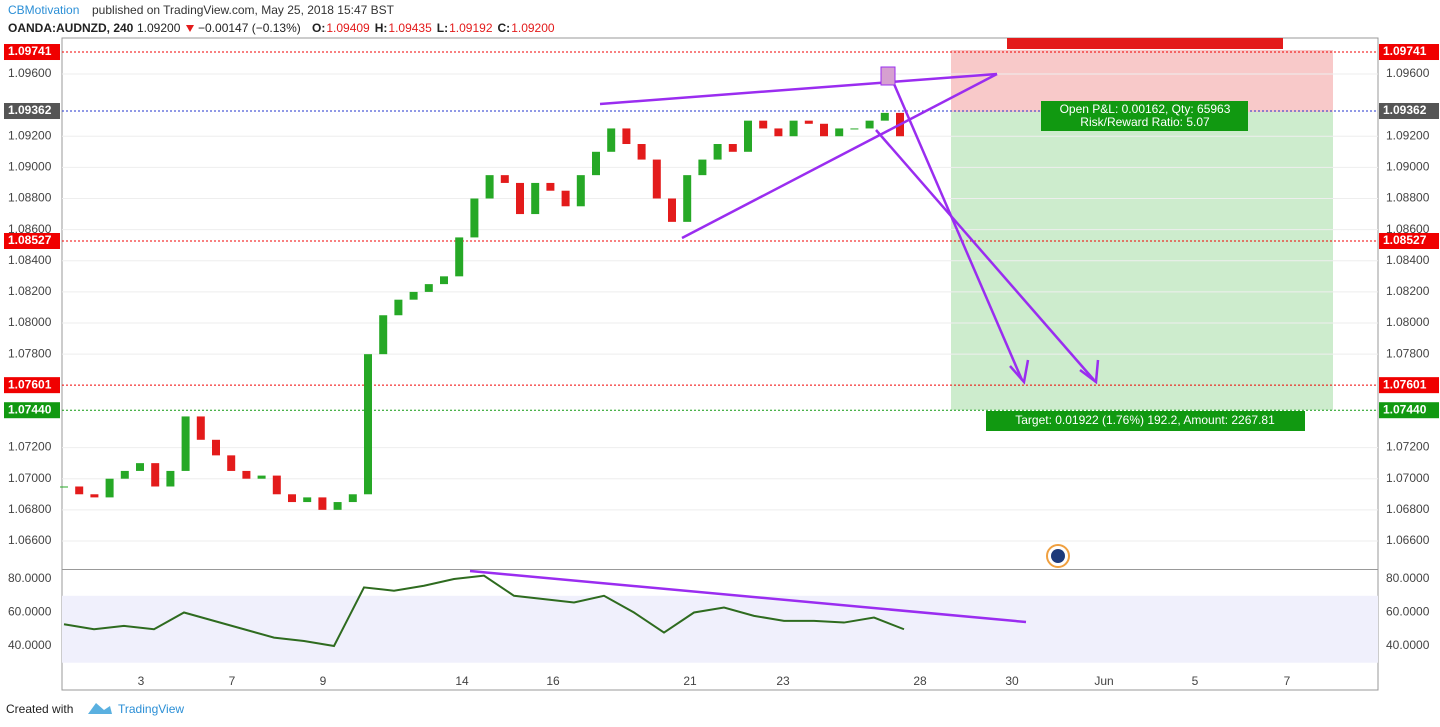 The height and width of the screenshot is (727, 1440). Describe the element at coordinates (1408, 645) in the screenshot. I see `rsi-tick-label: 40.0000` at that location.